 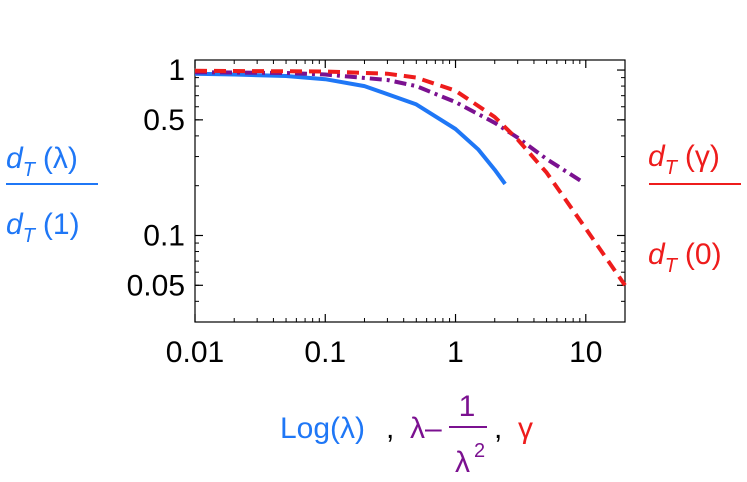 I want to click on x-tick-label: 1, so click(x=455, y=352).